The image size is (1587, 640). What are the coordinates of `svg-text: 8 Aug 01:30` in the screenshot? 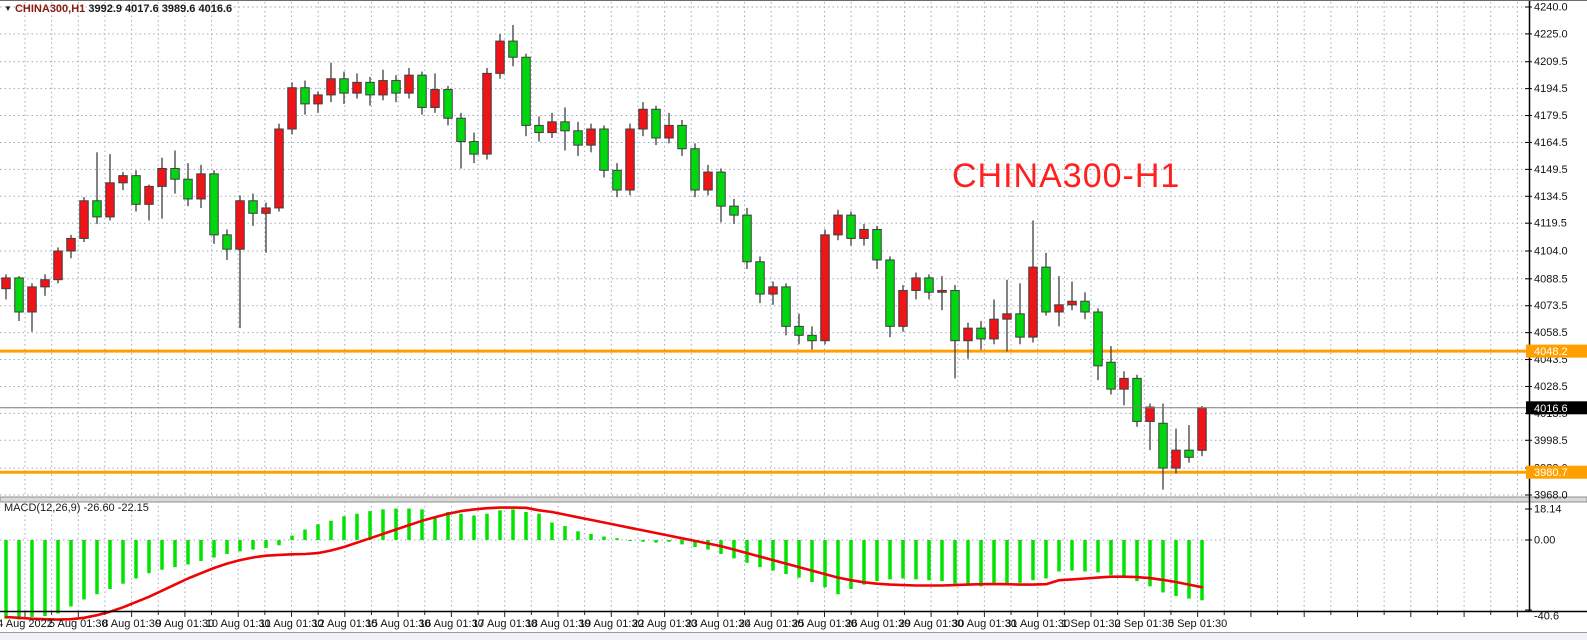 It's located at (131, 624).